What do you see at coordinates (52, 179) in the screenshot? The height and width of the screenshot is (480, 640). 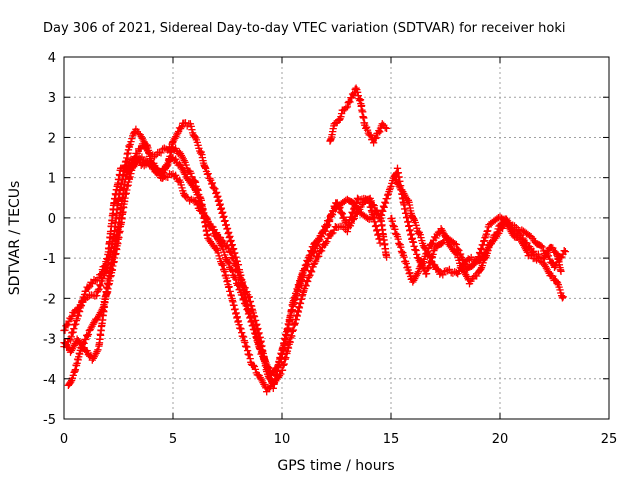 I see `y-tick-label: 1` at bounding box center [52, 179].